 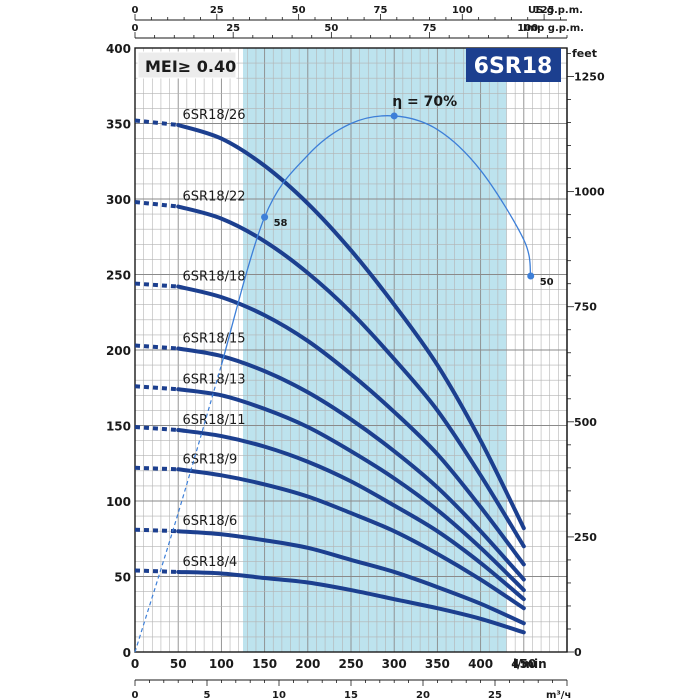 I want to click on right-tick-label: 750, so click(x=585, y=307).